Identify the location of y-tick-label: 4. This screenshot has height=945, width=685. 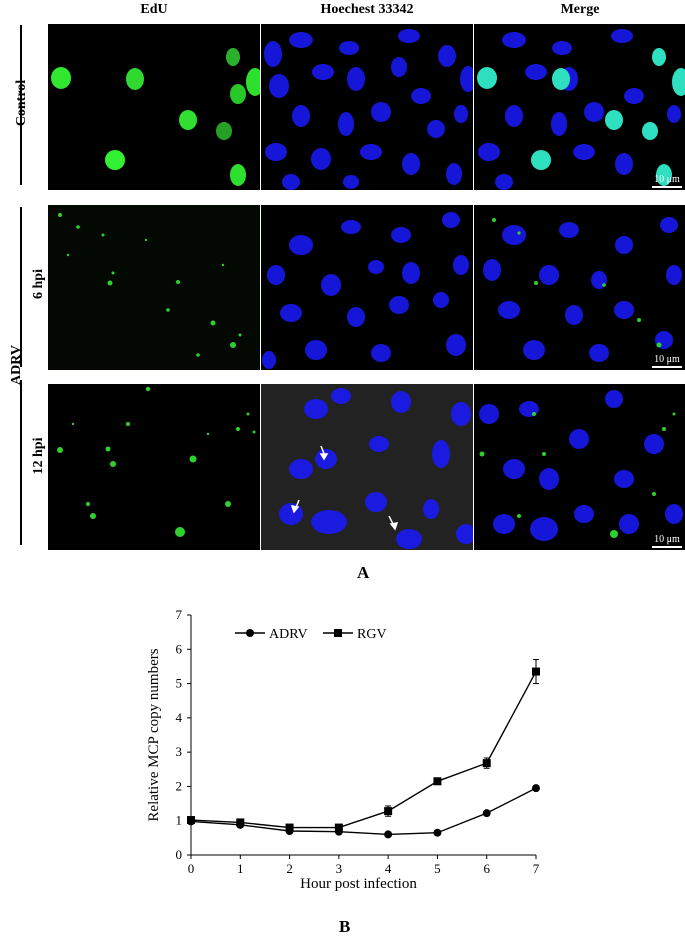
(179, 717).